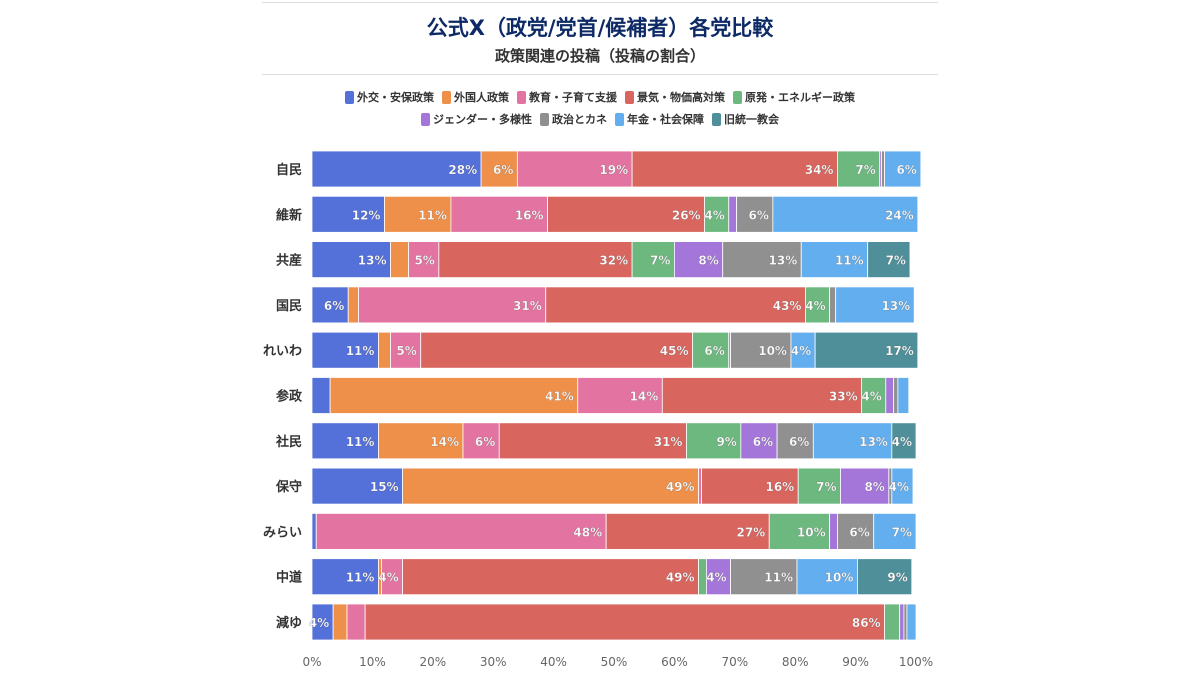 The height and width of the screenshot is (675, 1200). I want to click on legend-item: 旧統一教会, so click(745, 119).